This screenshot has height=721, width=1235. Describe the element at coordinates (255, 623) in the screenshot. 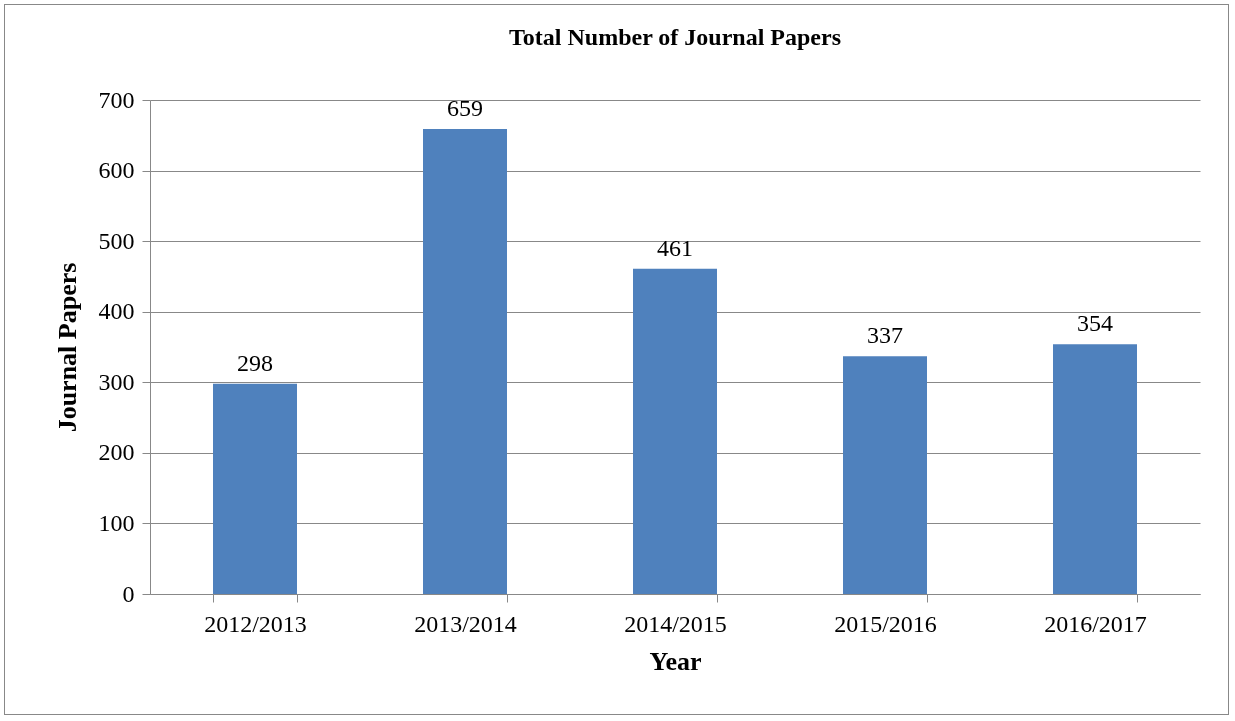

I see `x-tick-label: 2012/2013` at that location.